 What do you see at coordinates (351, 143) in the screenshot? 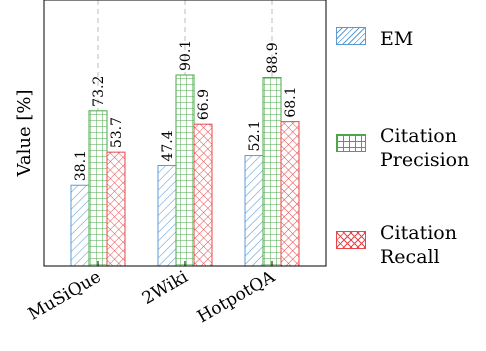
I see `legend-swatch-citation-precision` at bounding box center [351, 143].